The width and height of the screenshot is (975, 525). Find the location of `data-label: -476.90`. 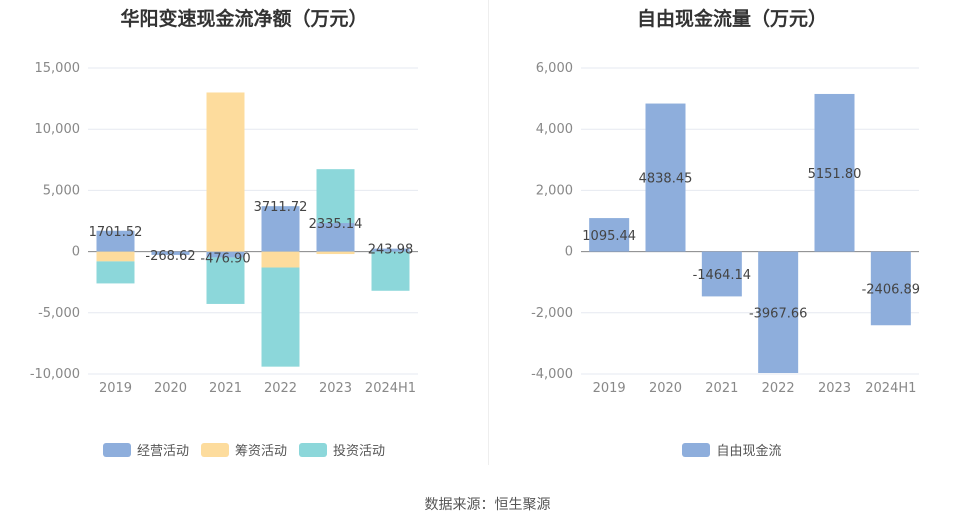

data-label: -476.90 is located at coordinates (225, 258).